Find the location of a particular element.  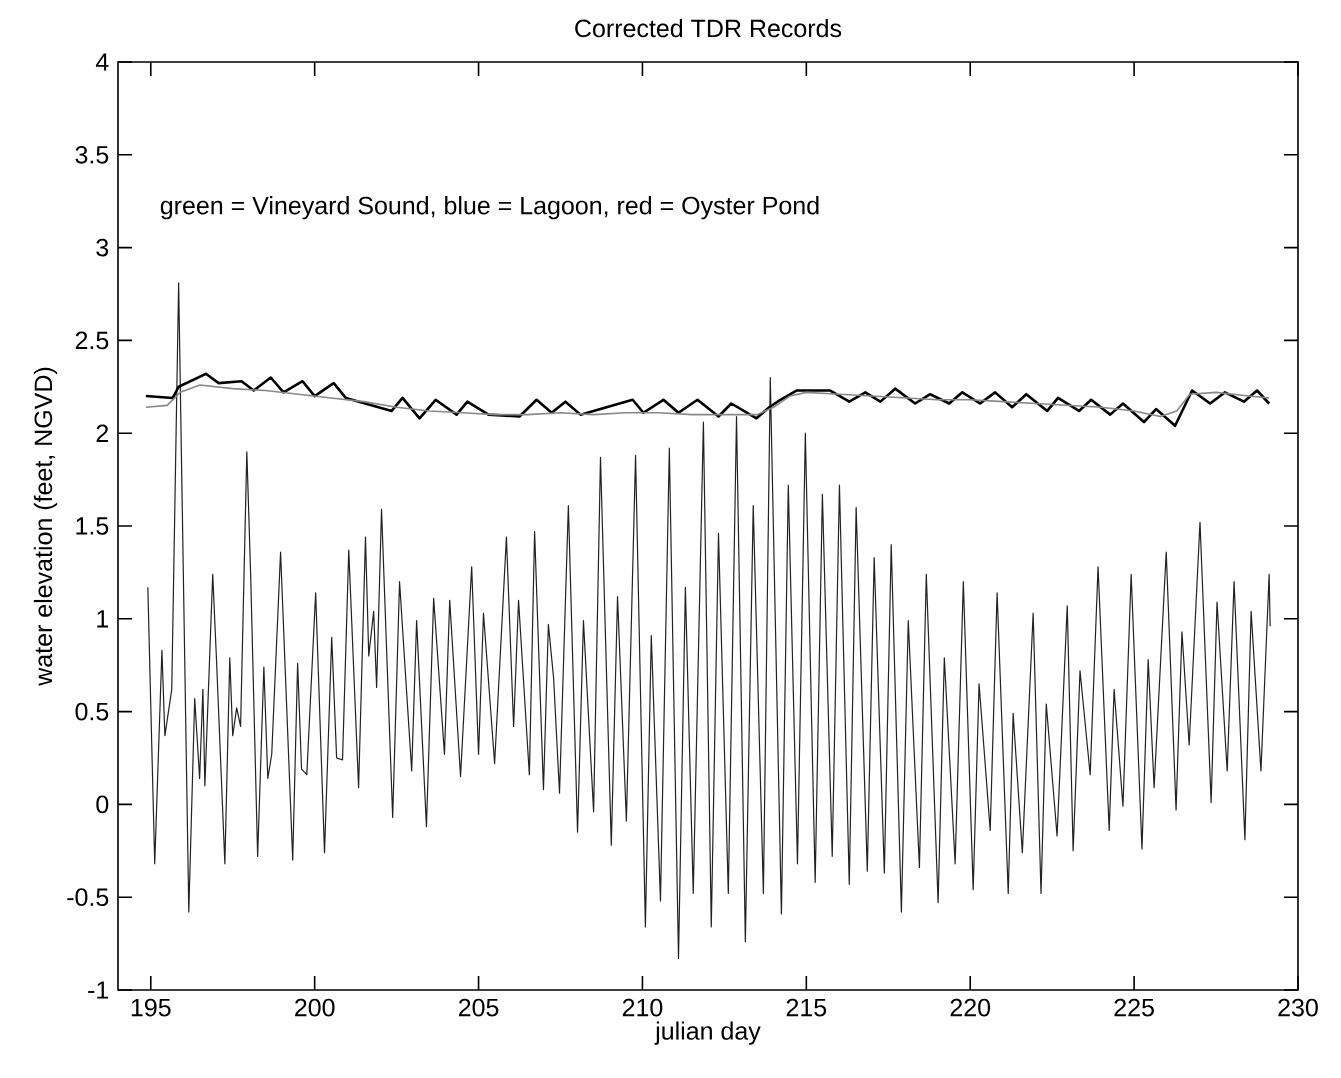

x-tick-label: 200 is located at coordinates (315, 1007).